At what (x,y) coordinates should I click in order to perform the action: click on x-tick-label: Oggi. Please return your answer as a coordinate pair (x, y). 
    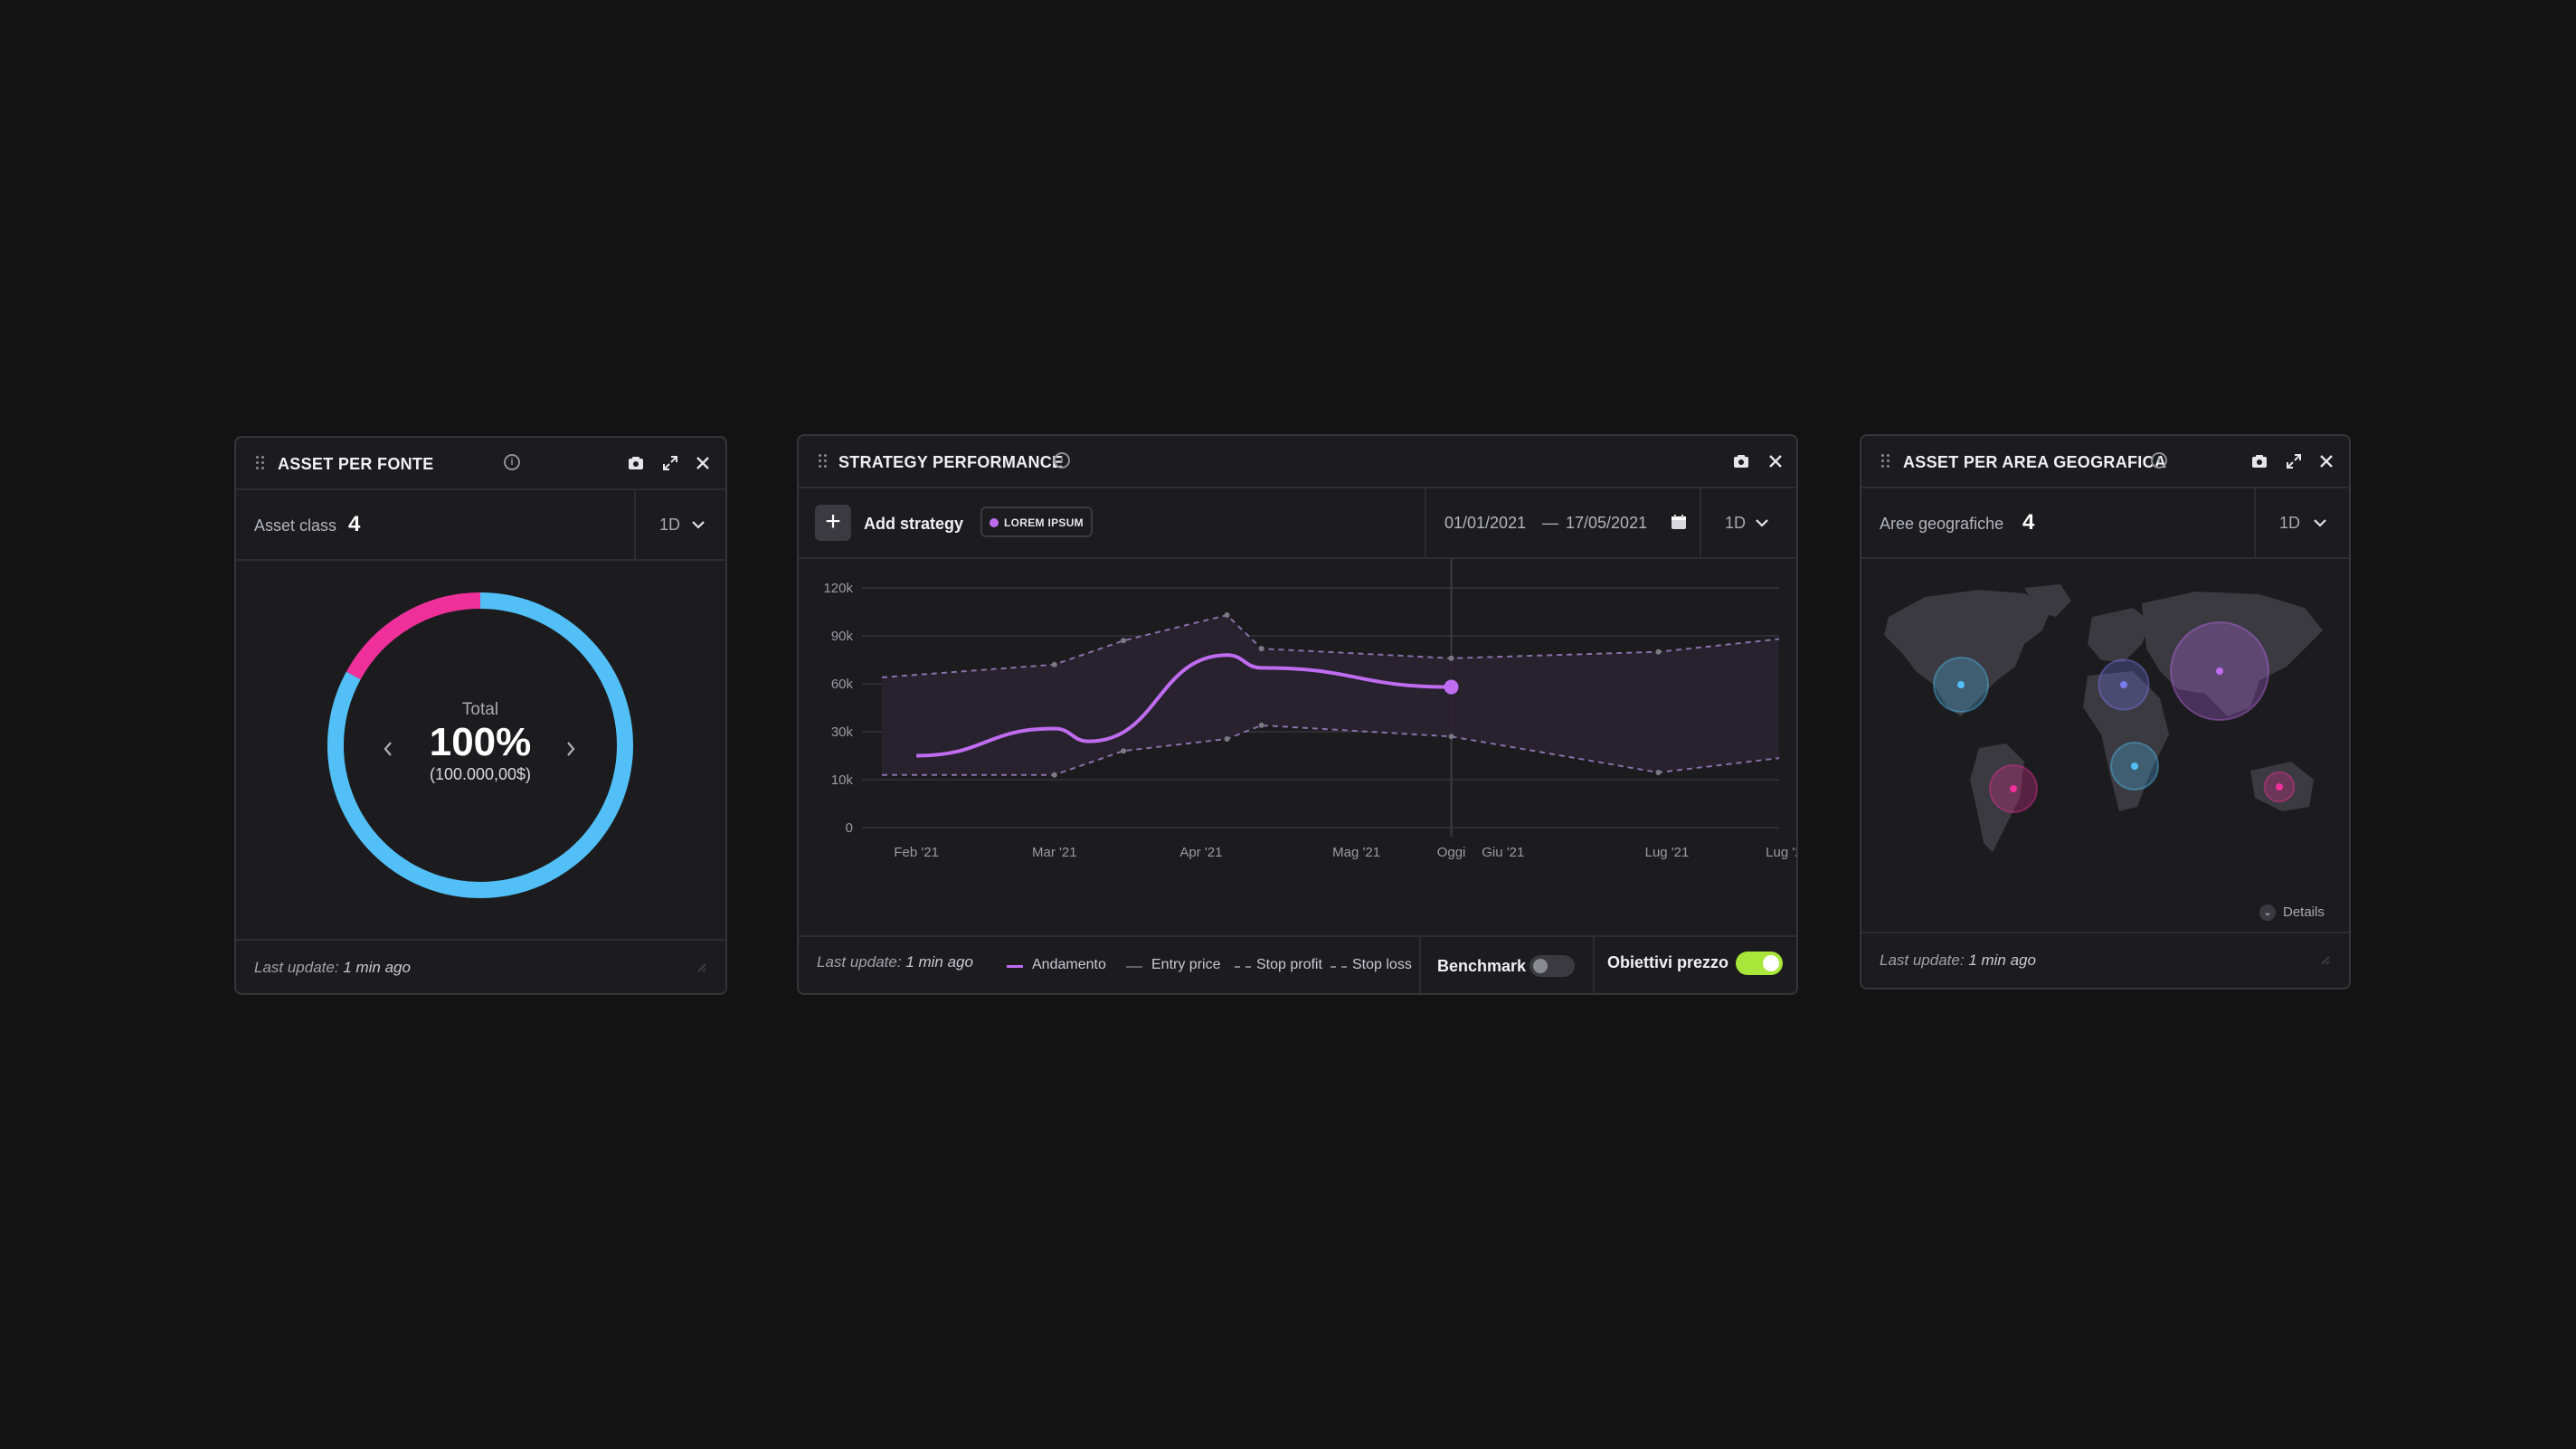
    Looking at the image, I should click on (1452, 853).